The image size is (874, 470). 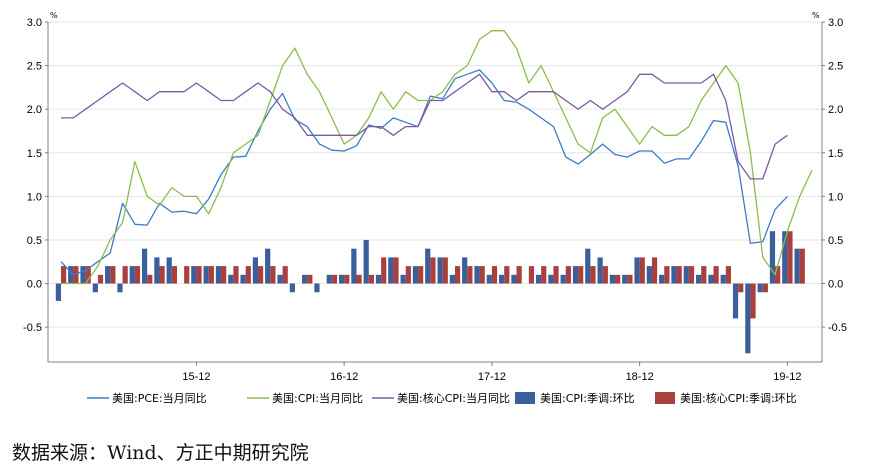 I want to click on source-note: 数据来源：Wind、方正中期研究院, so click(x=160, y=453).